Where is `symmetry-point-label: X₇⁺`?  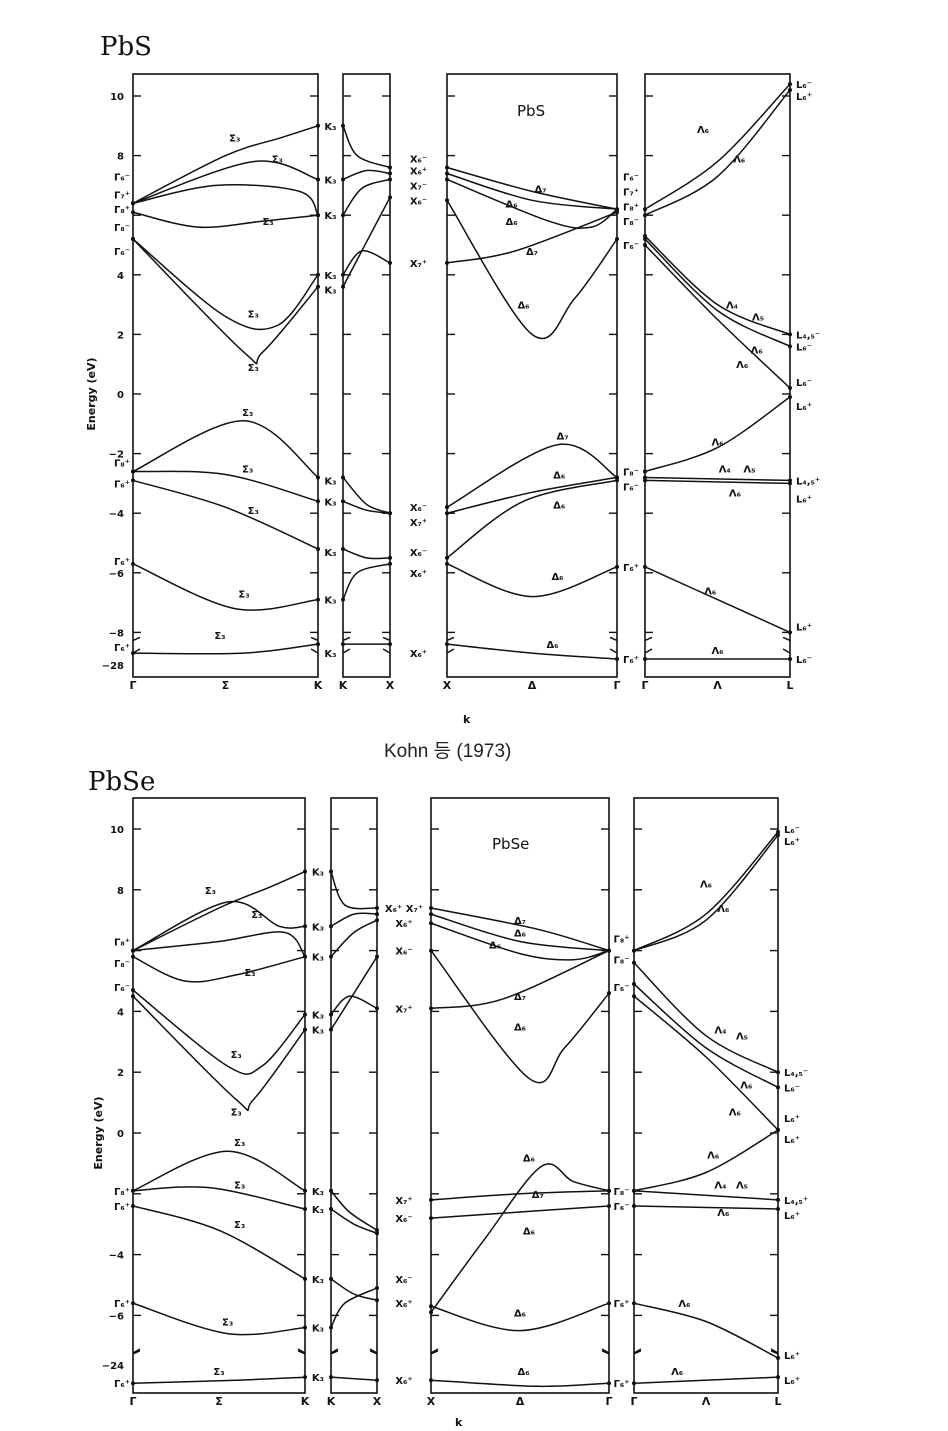
symmetry-point-label: X₇⁺ is located at coordinates (418, 264).